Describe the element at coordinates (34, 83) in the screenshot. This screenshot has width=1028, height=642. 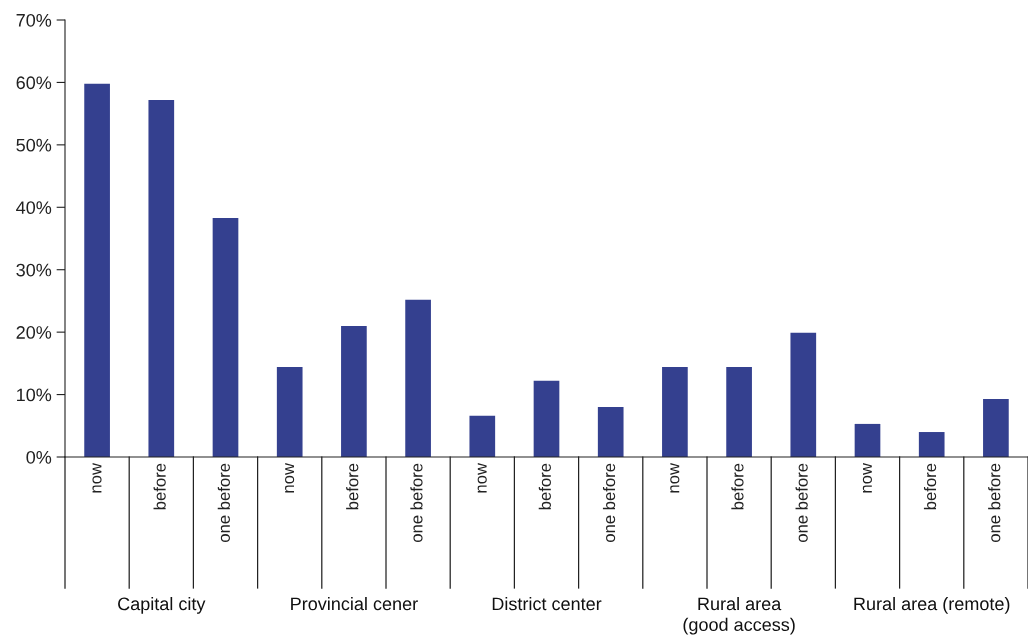
I see `y-tick-label: 60%` at that location.